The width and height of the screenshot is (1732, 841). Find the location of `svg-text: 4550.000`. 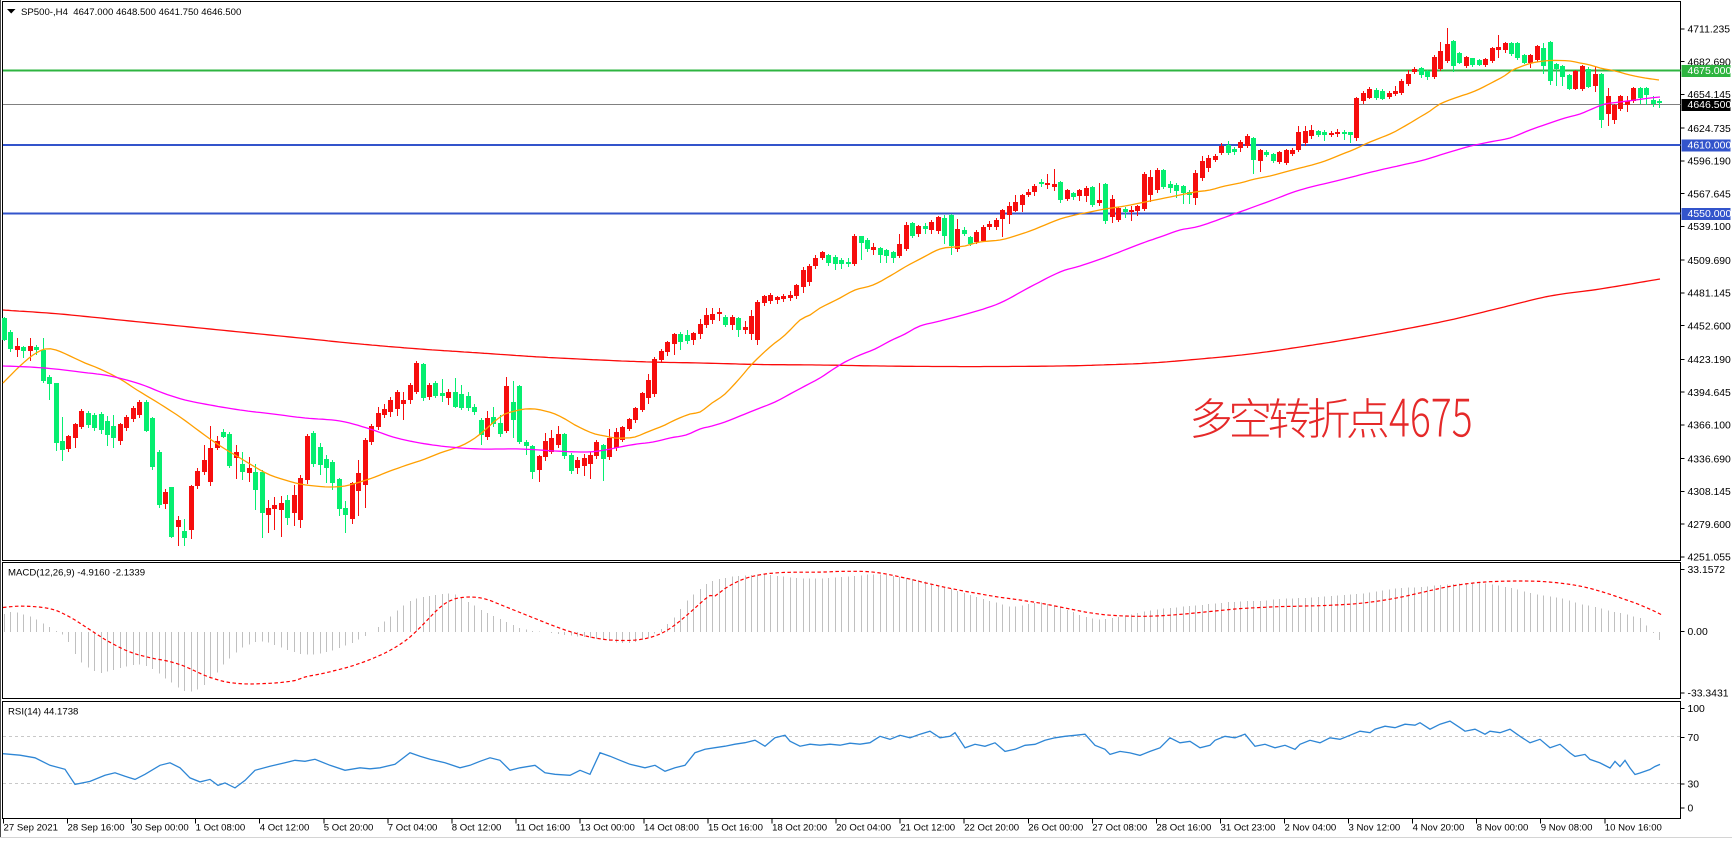

svg-text: 4550.000 is located at coordinates (1710, 214).